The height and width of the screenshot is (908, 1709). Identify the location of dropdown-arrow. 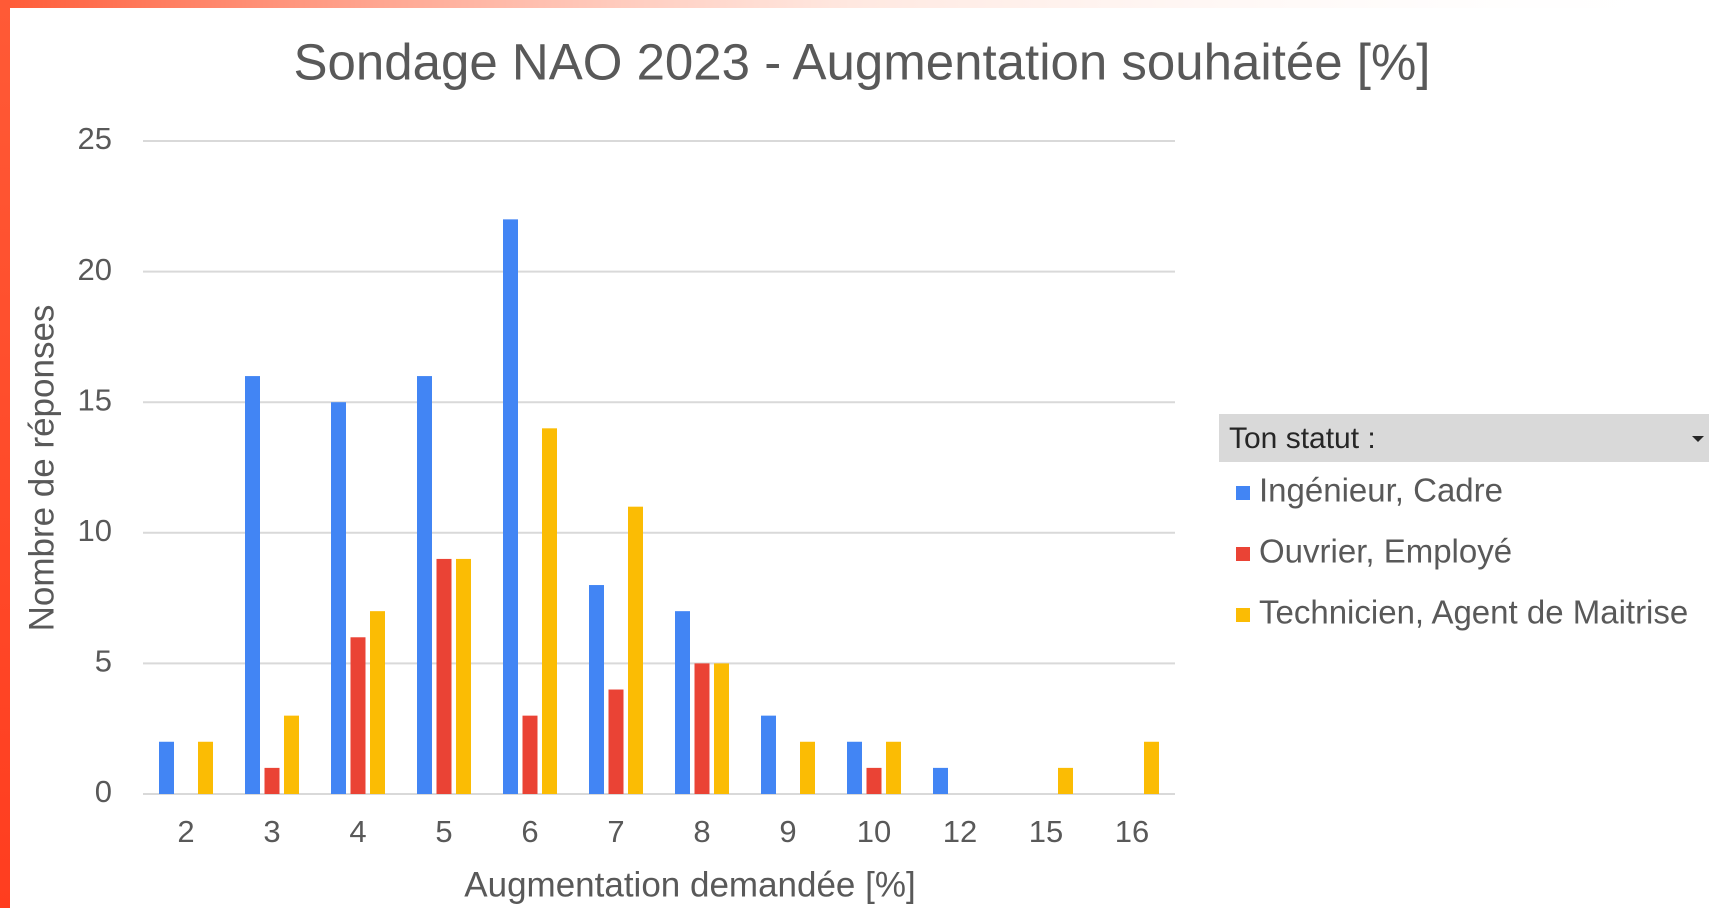
(1698, 439).